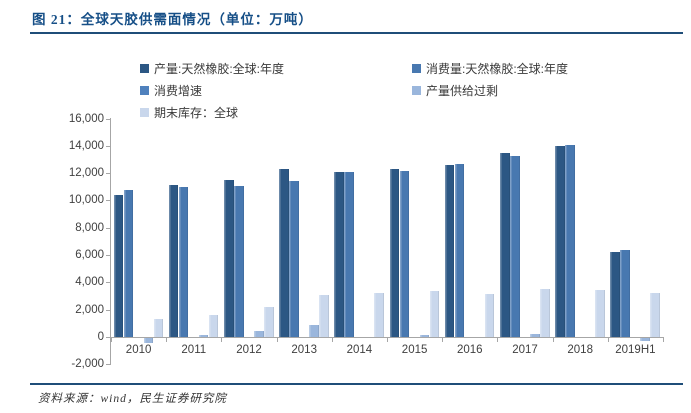 The image size is (691, 413). What do you see at coordinates (359, 350) in the screenshot?
I see `x-axis-label: 2014` at bounding box center [359, 350].